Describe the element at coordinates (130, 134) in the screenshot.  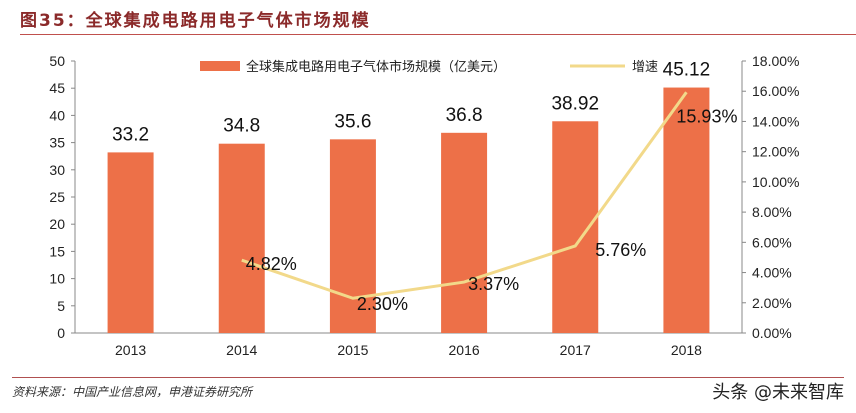
I see `bar-data-label: 33.2` at that location.